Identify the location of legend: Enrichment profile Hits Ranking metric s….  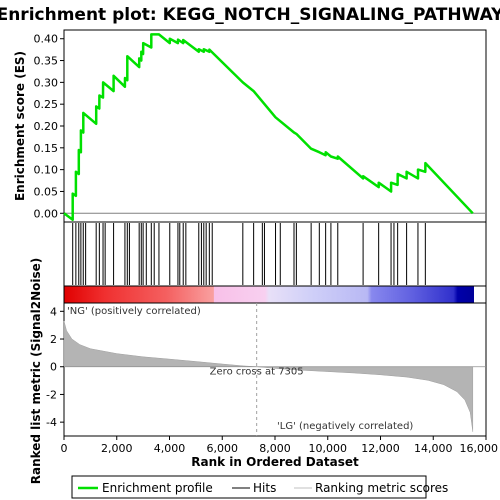
(259, 487).